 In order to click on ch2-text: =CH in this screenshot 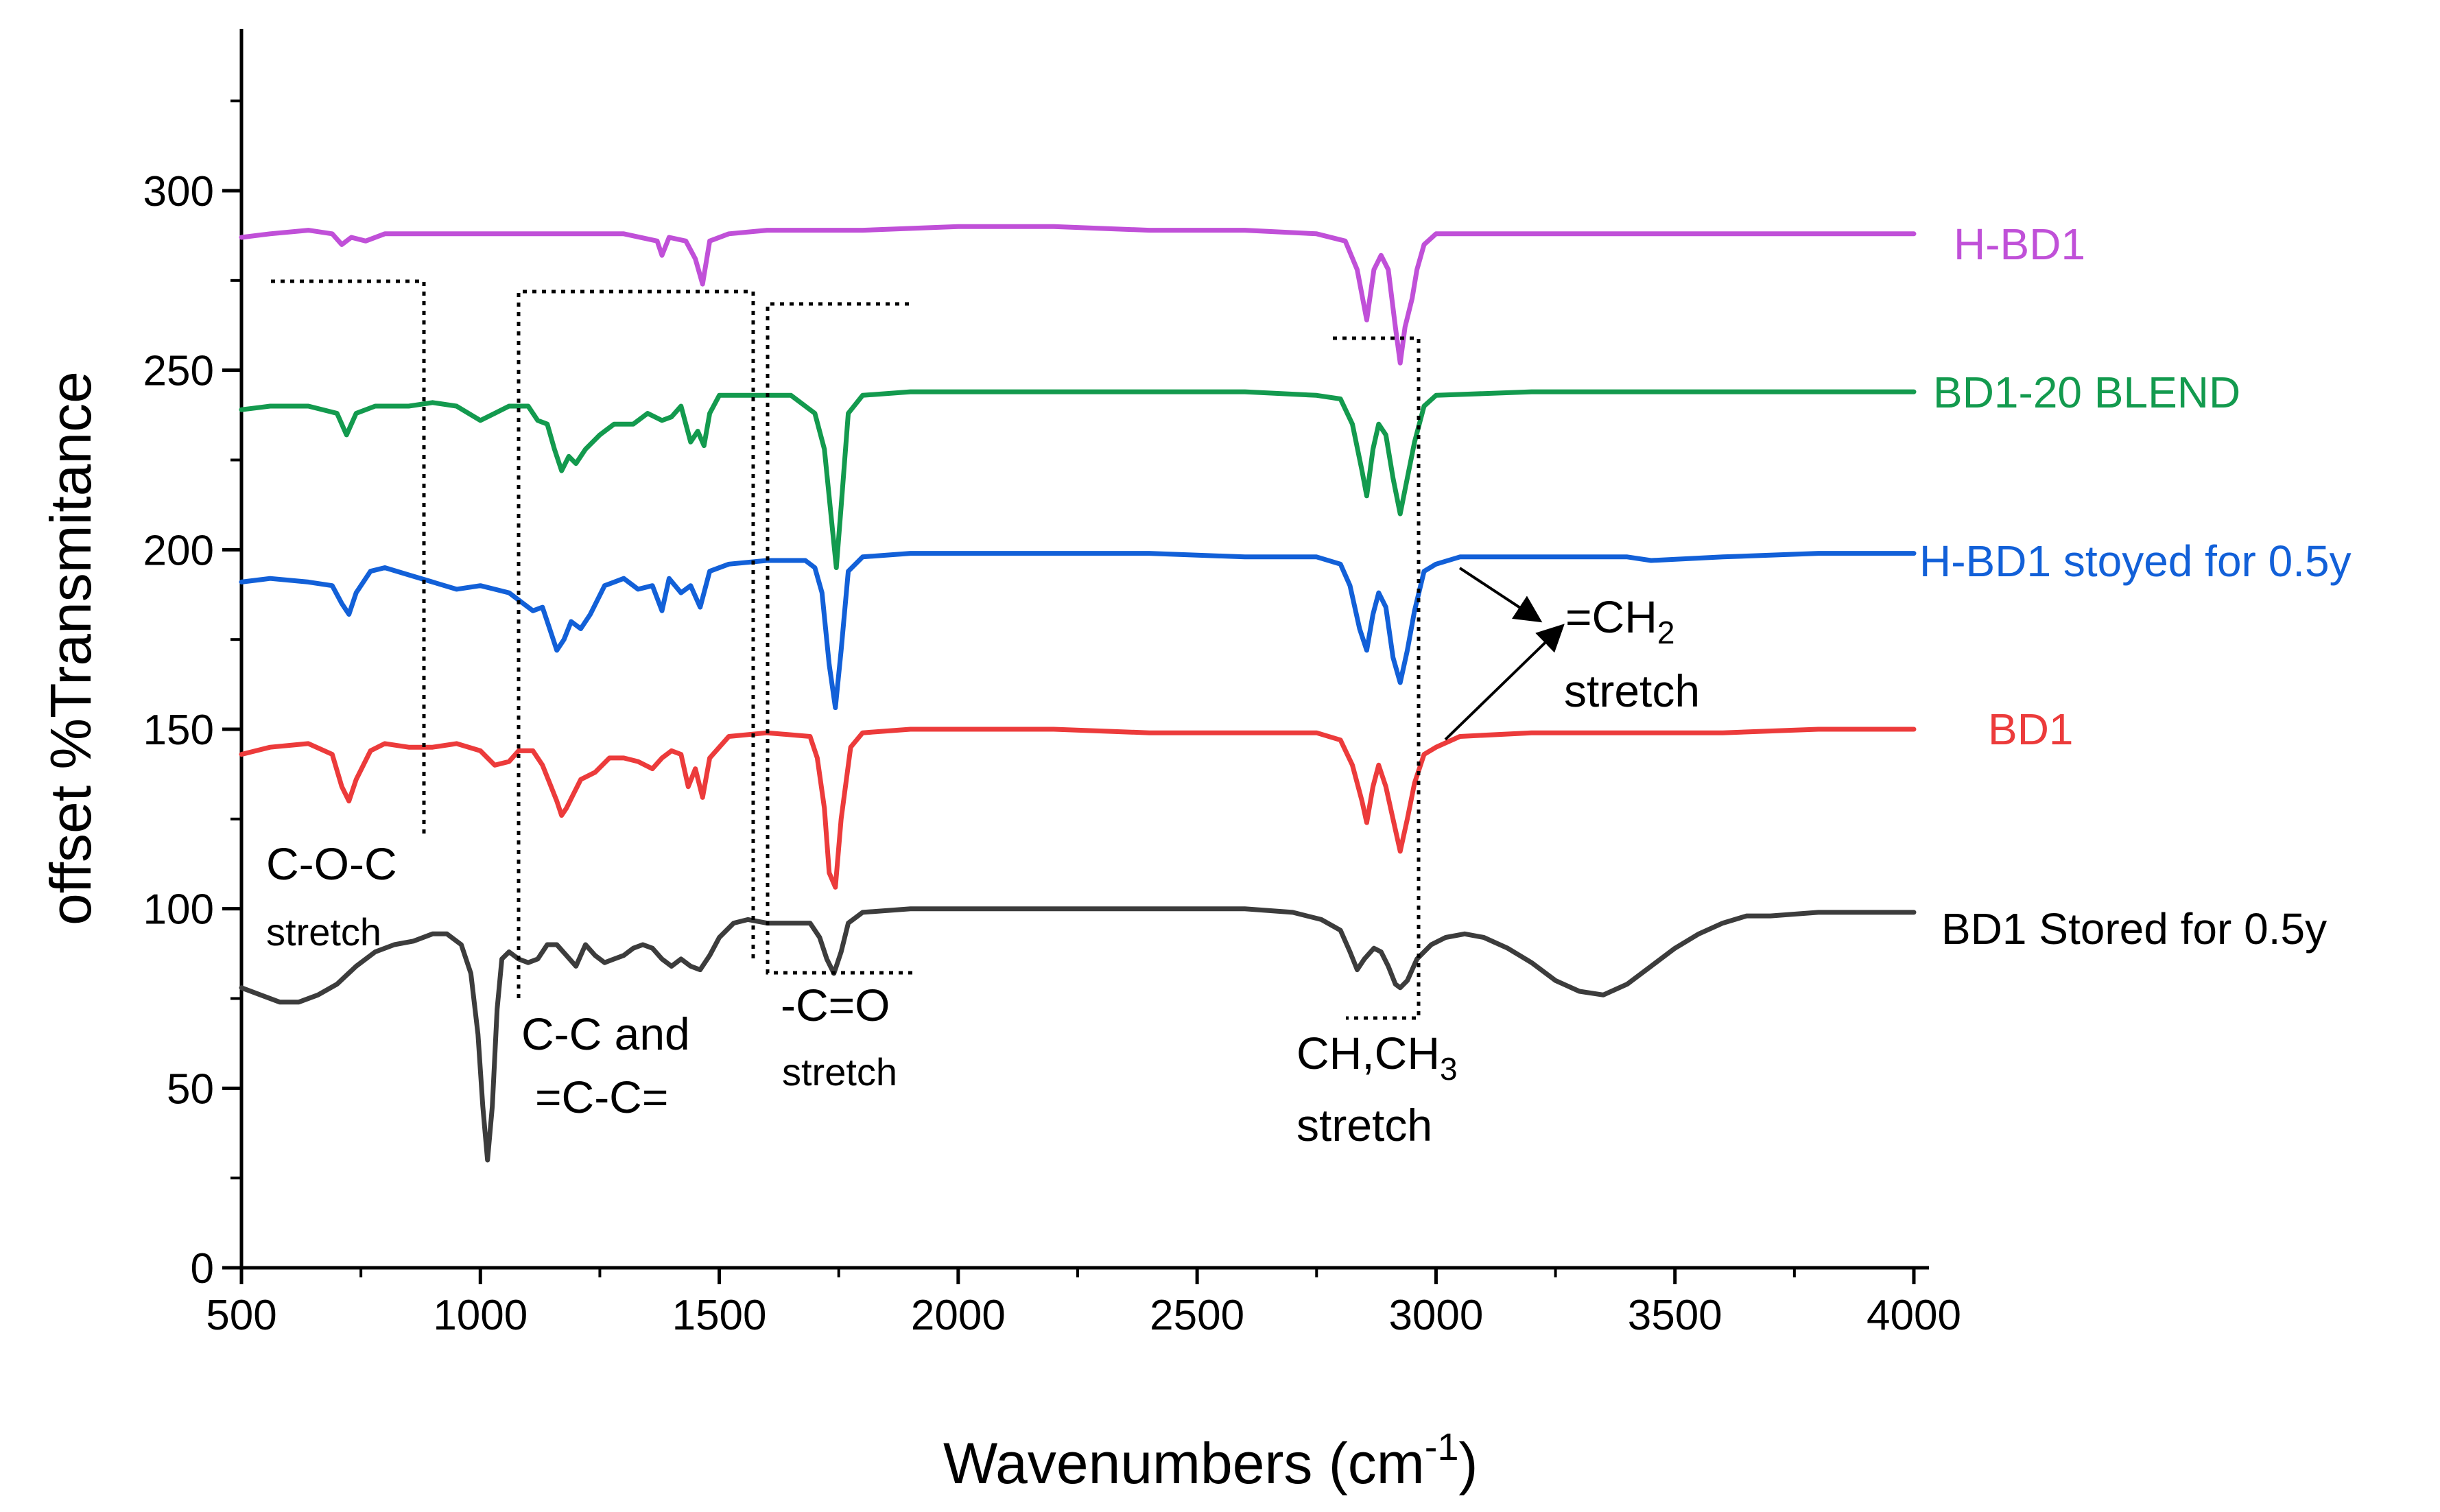, I will do `click(1611, 616)`.